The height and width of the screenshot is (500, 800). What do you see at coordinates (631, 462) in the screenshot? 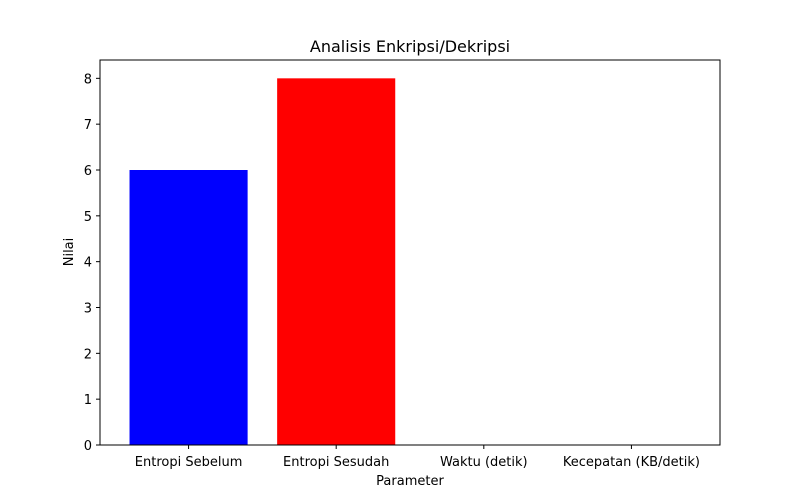
I see `x-tick-label: Kecepatan (KB/detik)` at bounding box center [631, 462].